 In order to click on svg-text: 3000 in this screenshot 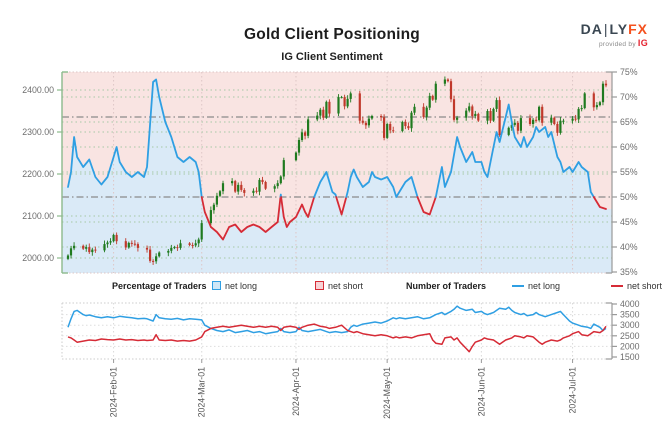, I will do `click(630, 325)`.